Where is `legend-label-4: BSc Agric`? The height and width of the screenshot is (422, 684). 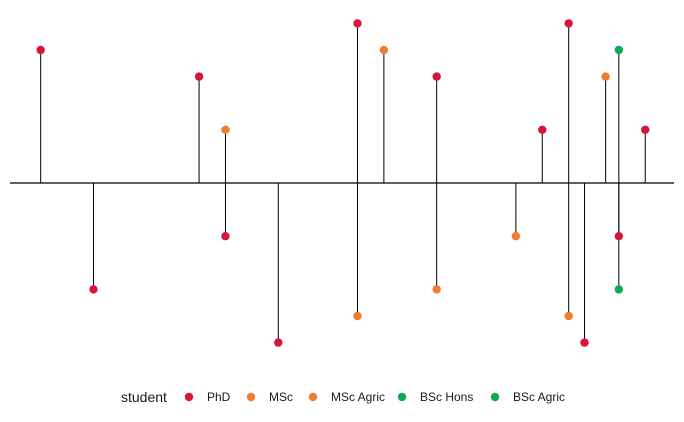
legend-label-4: BSc Agric is located at coordinates (539, 397).